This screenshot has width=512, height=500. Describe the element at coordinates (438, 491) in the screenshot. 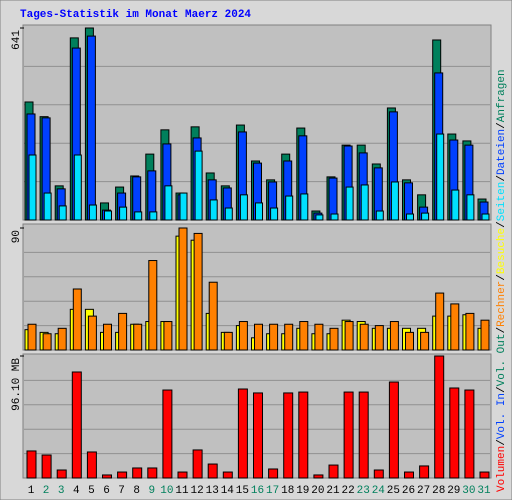

I see `x-tick-label: 28` at that location.